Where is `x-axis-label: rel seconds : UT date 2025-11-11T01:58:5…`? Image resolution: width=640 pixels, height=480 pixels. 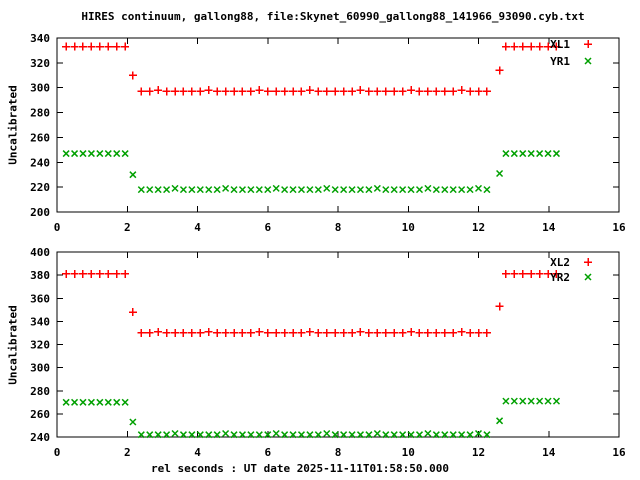
x-axis-label: rel seconds : UT date 2025-11-11T01:58:5… is located at coordinates (300, 468).